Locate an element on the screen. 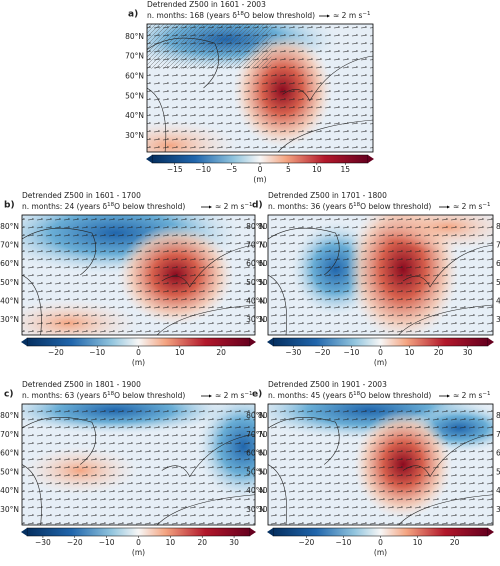 This screenshot has width=500, height=566. colorbar-tick-label: 15 is located at coordinates (345, 169).